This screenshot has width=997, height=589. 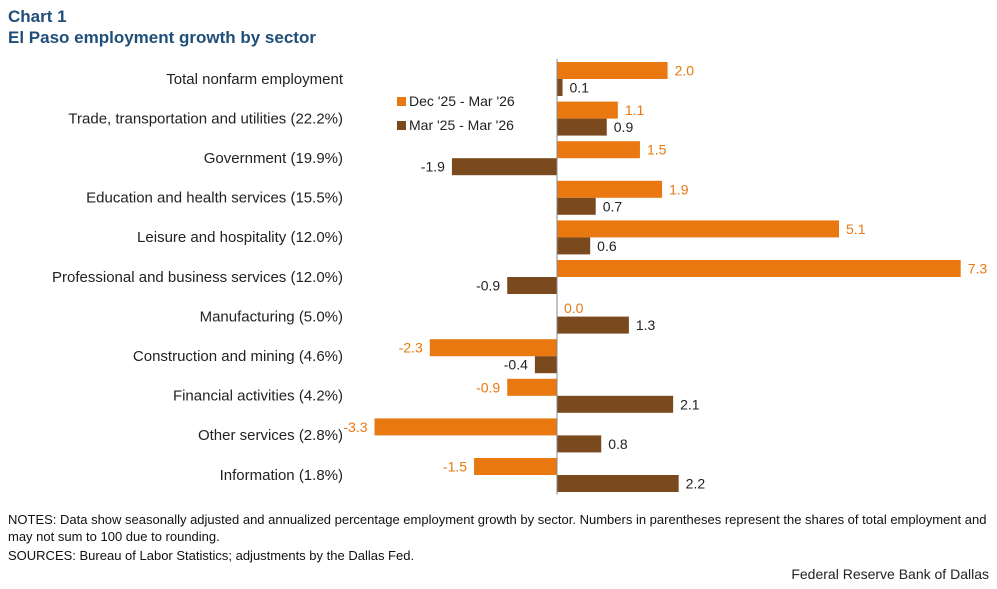 I want to click on data-label: 0.1, so click(x=580, y=88).